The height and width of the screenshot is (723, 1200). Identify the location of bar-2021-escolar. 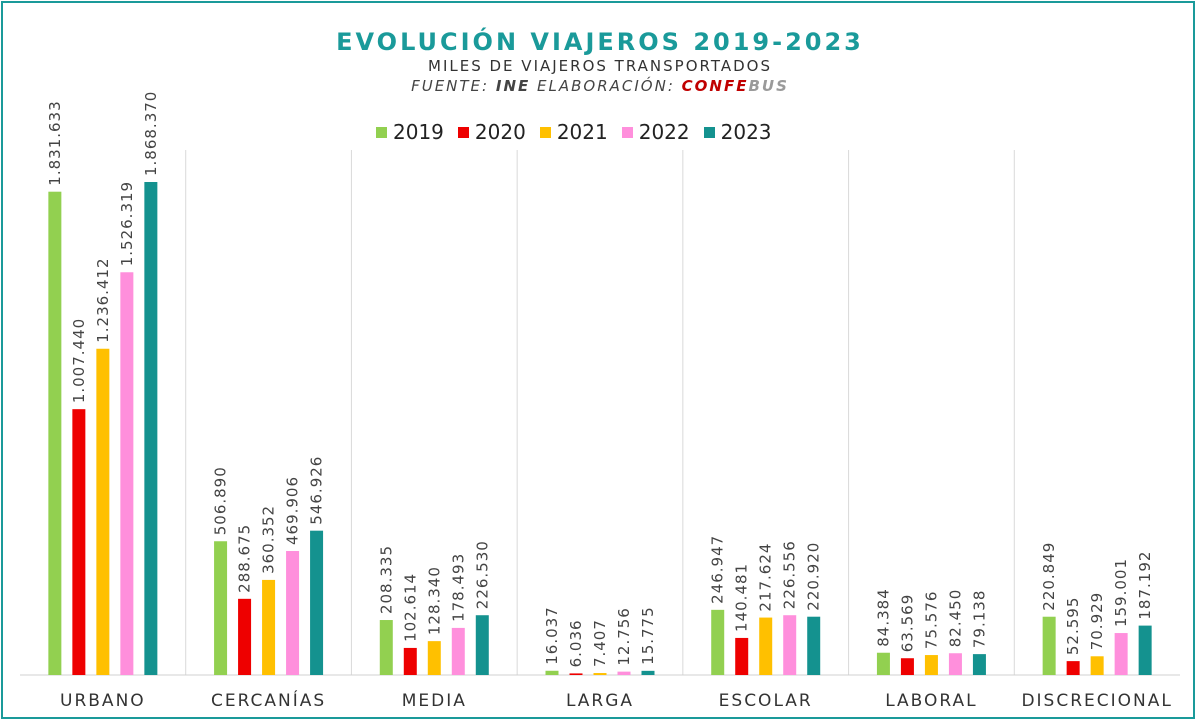
(766, 646).